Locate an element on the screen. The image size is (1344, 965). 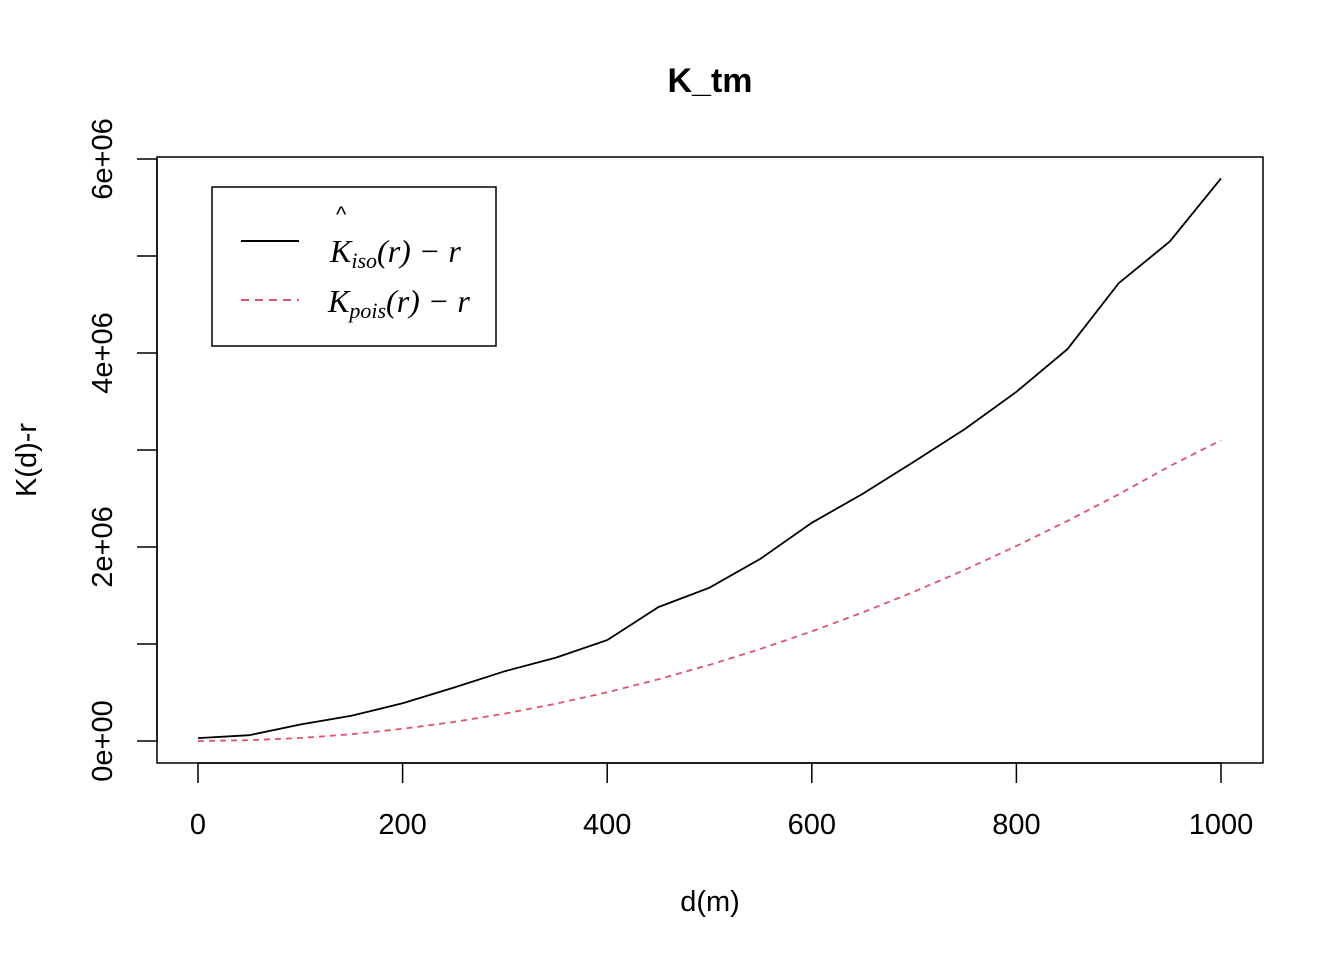
legend-kpois-main: K is located at coordinates (339, 301).